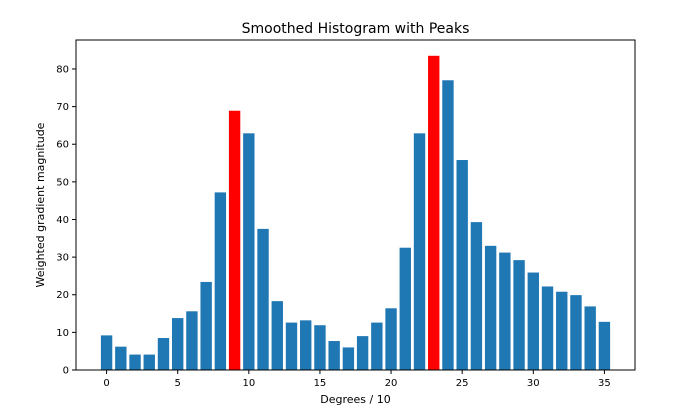  I want to click on y-tick-label: 50, so click(62, 182).